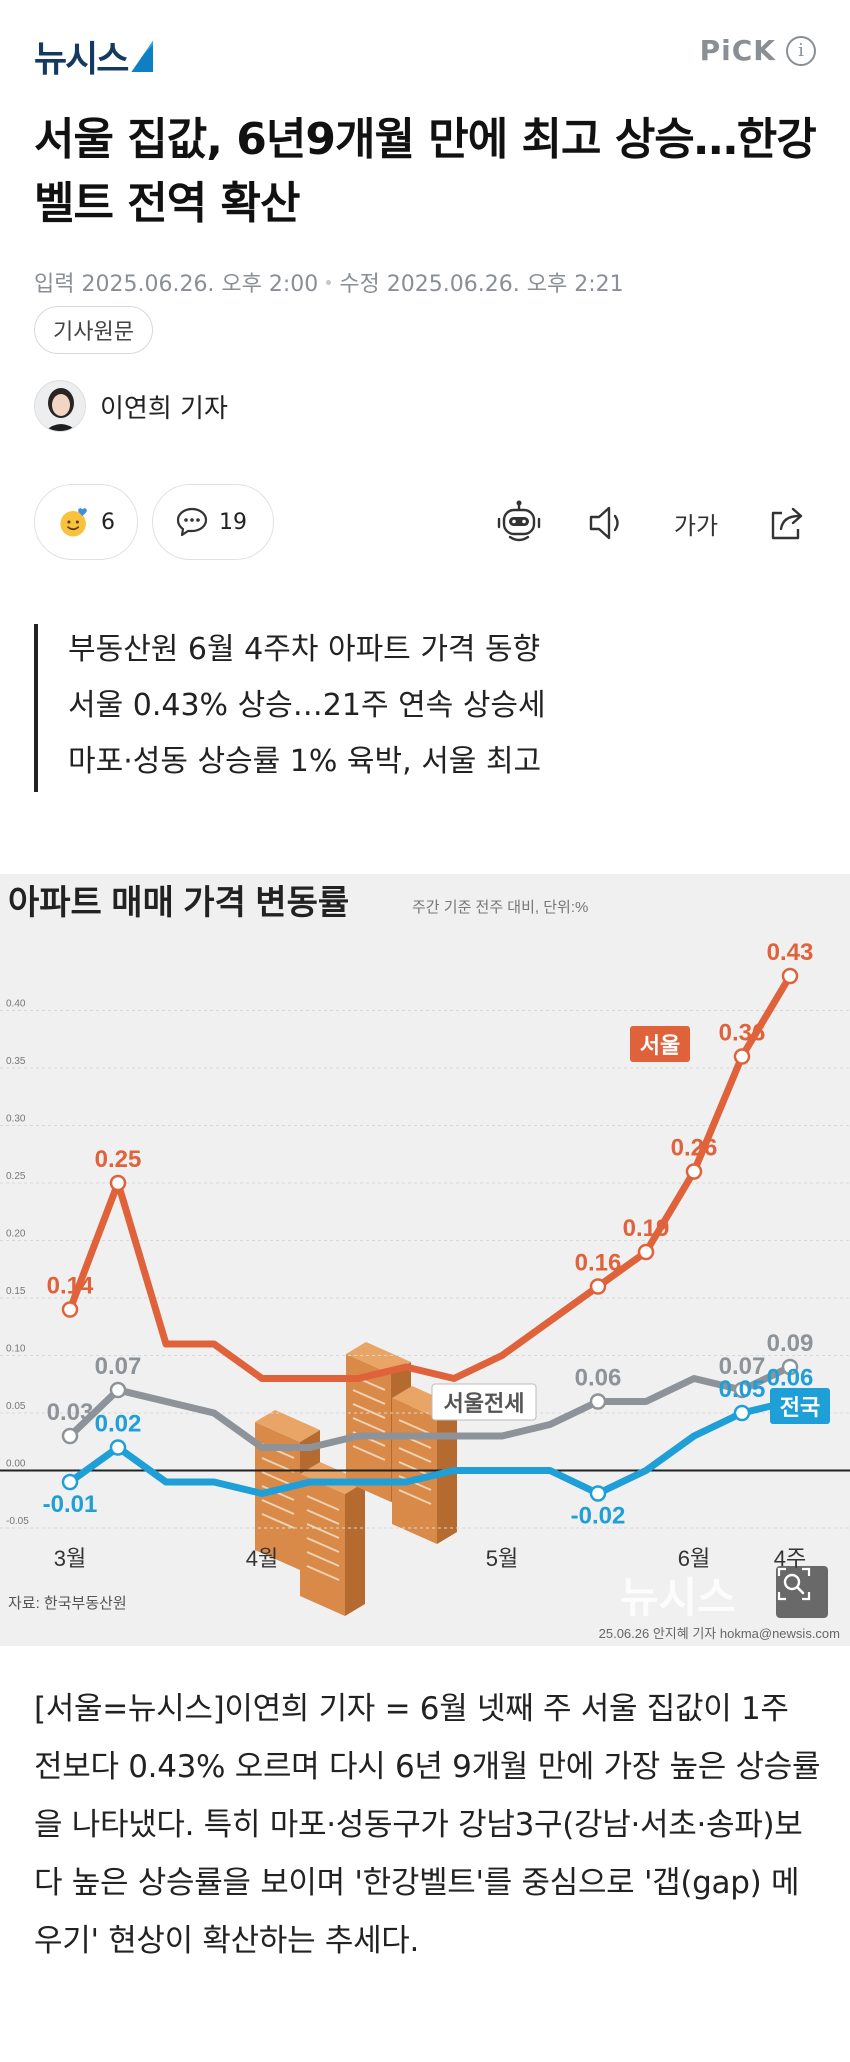 The width and height of the screenshot is (850, 2062). I want to click on top-bar: 뉴시스 PiCK i, so click(425, 50).